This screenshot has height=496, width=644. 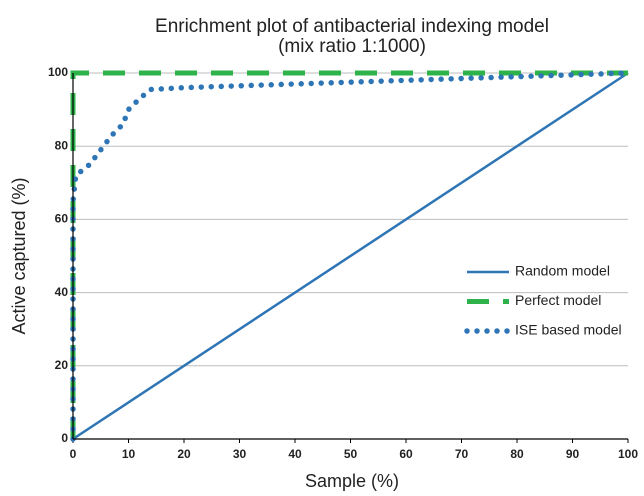 I want to click on chart-subtitle: (mix ratio 1:1000), so click(x=352, y=46).